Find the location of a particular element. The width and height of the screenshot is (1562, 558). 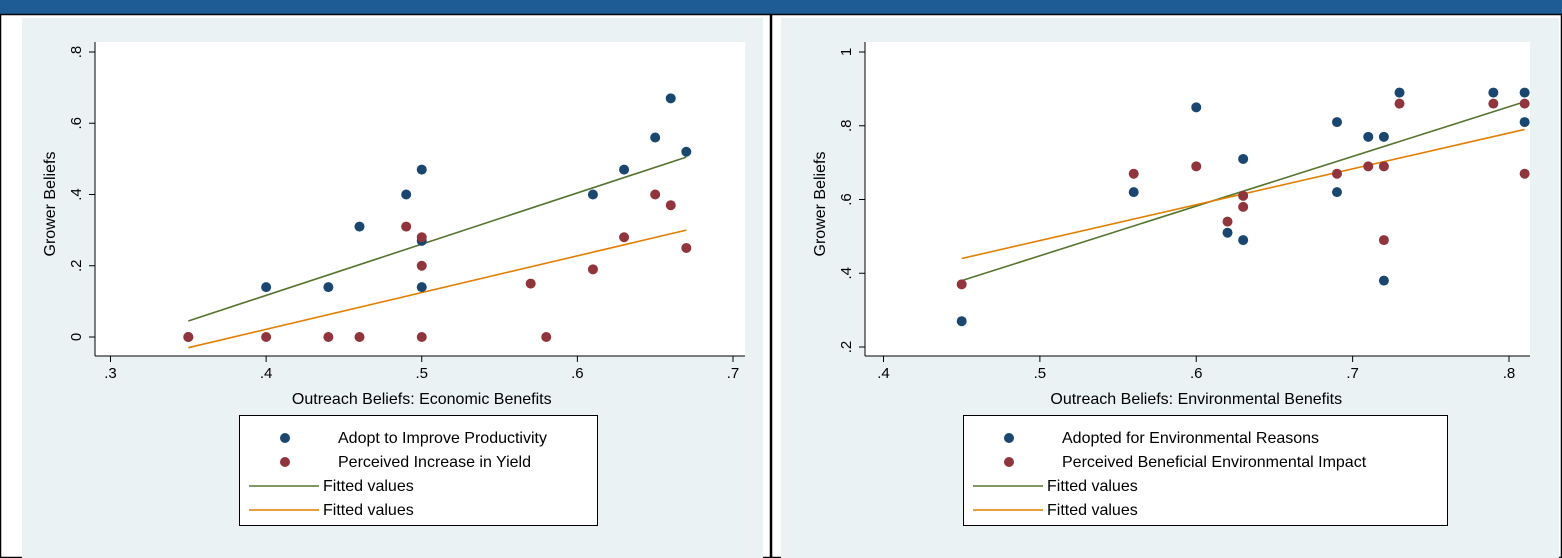

x-axis-label: Outreach Beliefs: Environmental Benefits is located at coordinates (1196, 399).